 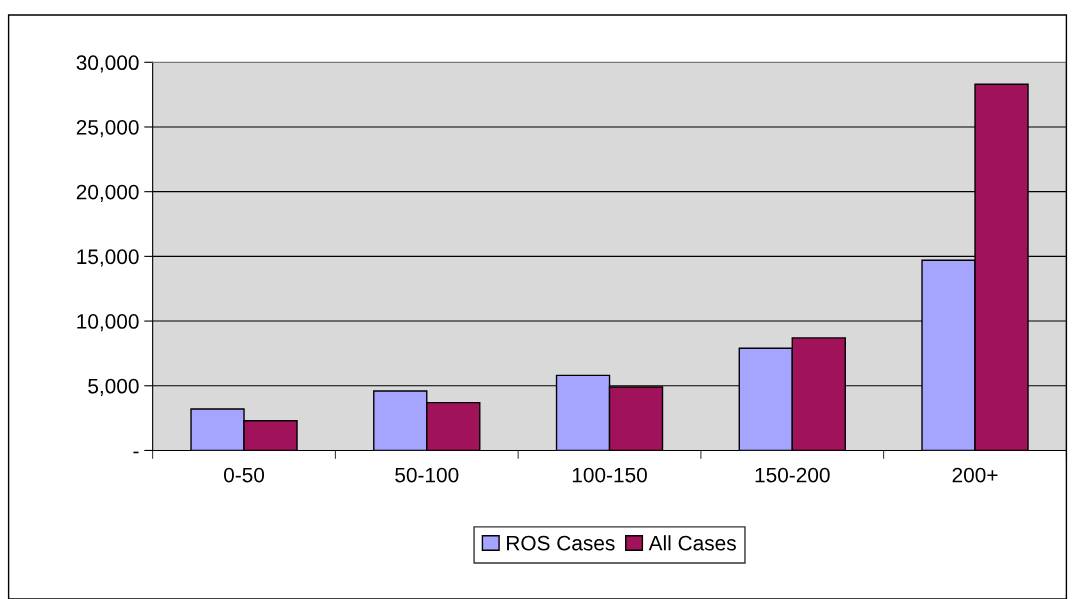 I want to click on y-tick-label: 10,000, so click(x=108, y=323).